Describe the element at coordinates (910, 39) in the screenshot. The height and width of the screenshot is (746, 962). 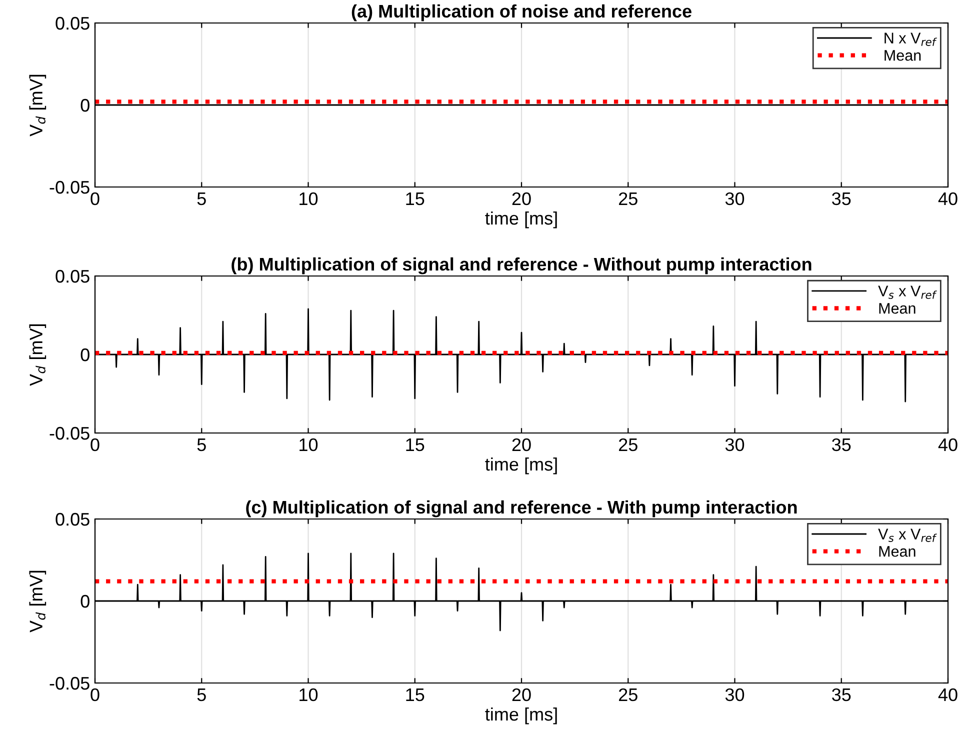
I see `legend-label: N x V$_{ref}$` at that location.